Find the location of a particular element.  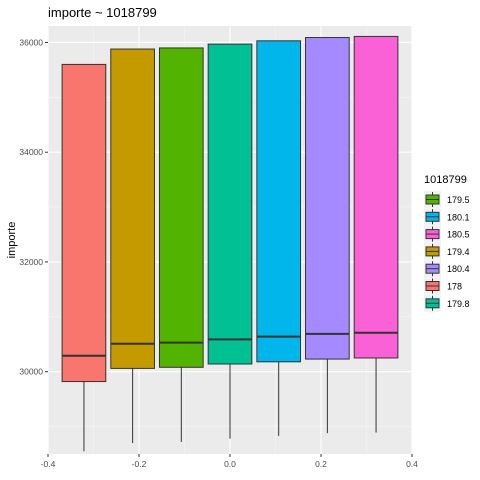

x-tick-label: 0.2 is located at coordinates (321, 464).